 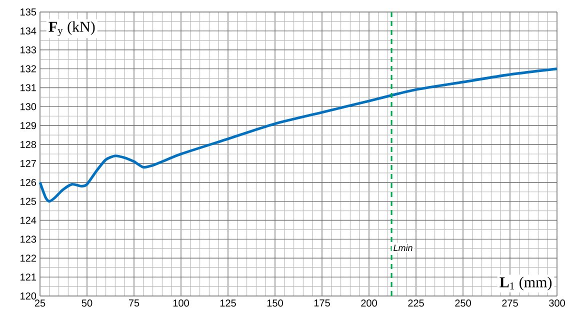 I want to click on x-tick-label: 75, so click(x=134, y=303).